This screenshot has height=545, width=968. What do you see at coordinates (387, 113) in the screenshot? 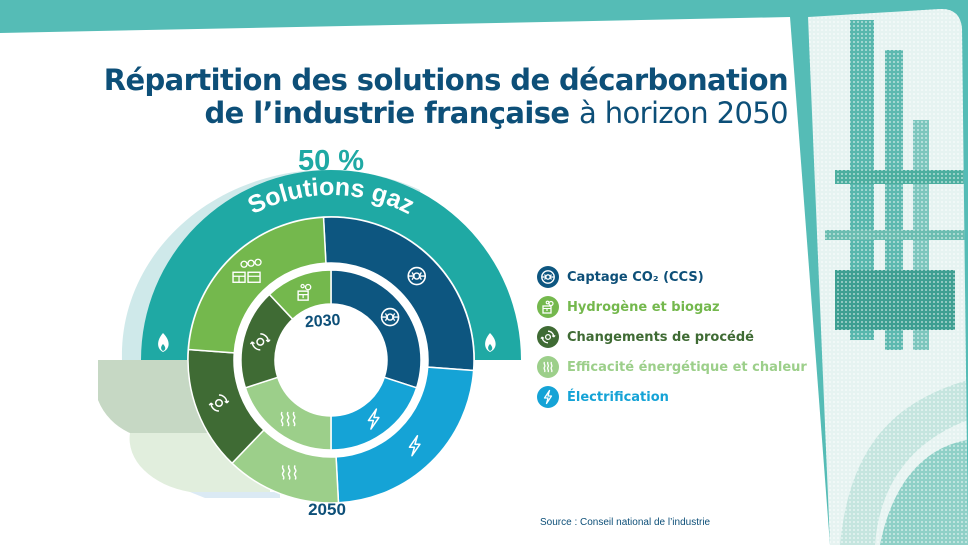
I see `title-line-2-bold: de l’industrie française` at bounding box center [387, 113].